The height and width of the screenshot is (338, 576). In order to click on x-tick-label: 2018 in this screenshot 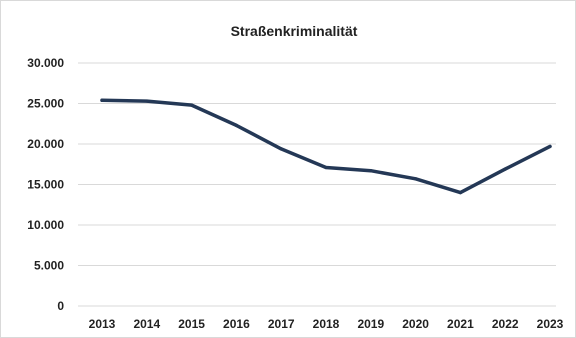, I will do `click(326, 324)`.